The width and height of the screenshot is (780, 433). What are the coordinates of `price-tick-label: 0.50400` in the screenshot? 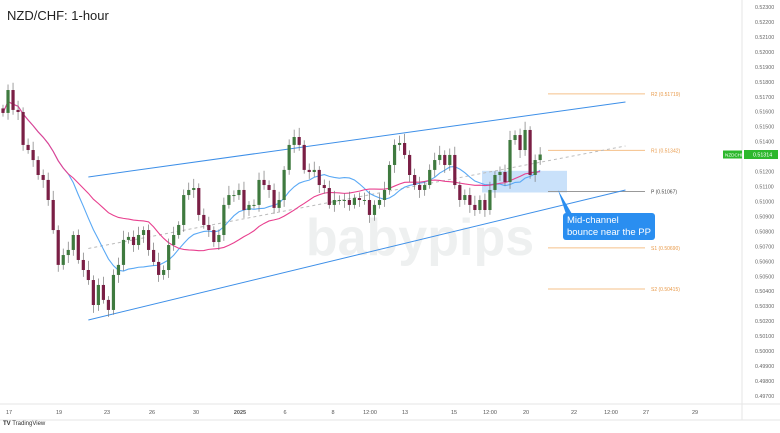 It's located at (764, 292).